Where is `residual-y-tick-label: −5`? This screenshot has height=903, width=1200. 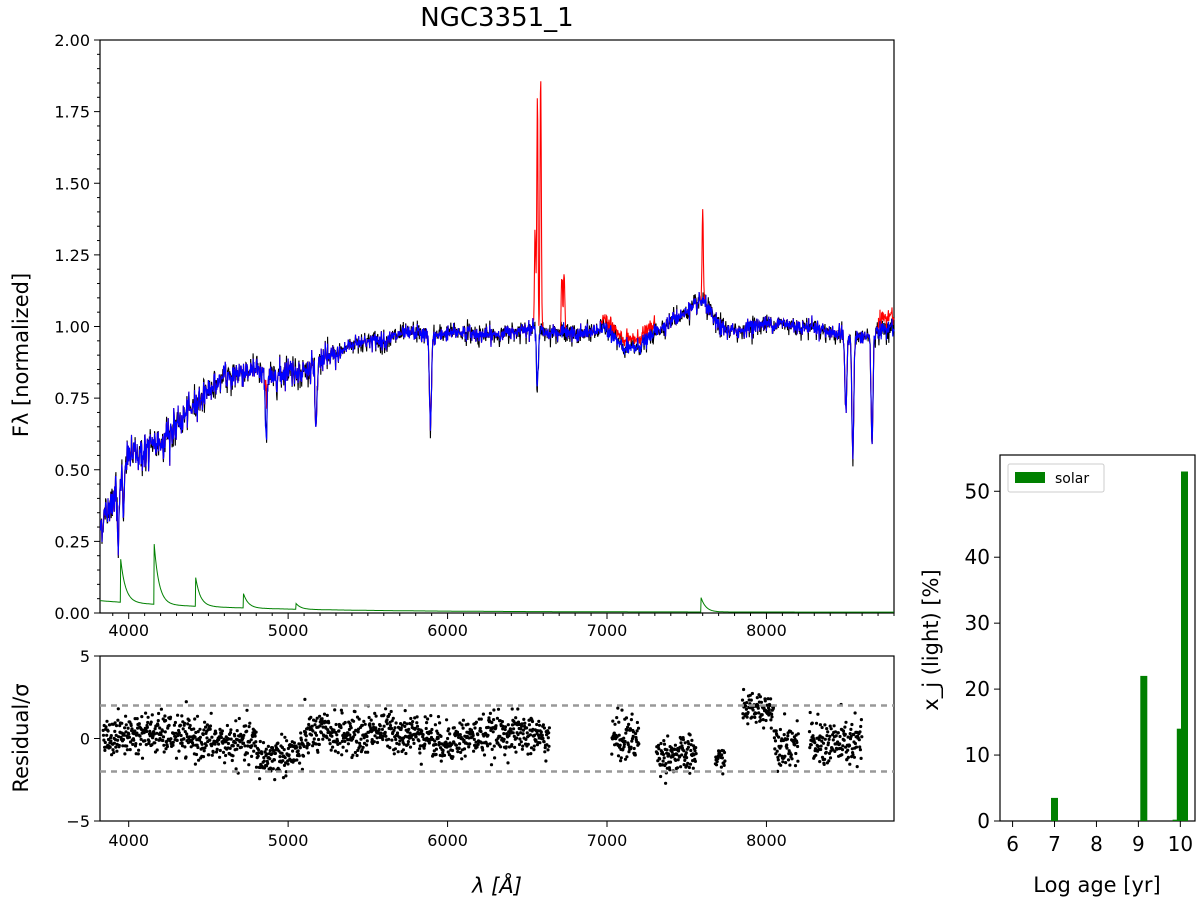 residual-y-tick-label: −5 is located at coordinates (78, 821).